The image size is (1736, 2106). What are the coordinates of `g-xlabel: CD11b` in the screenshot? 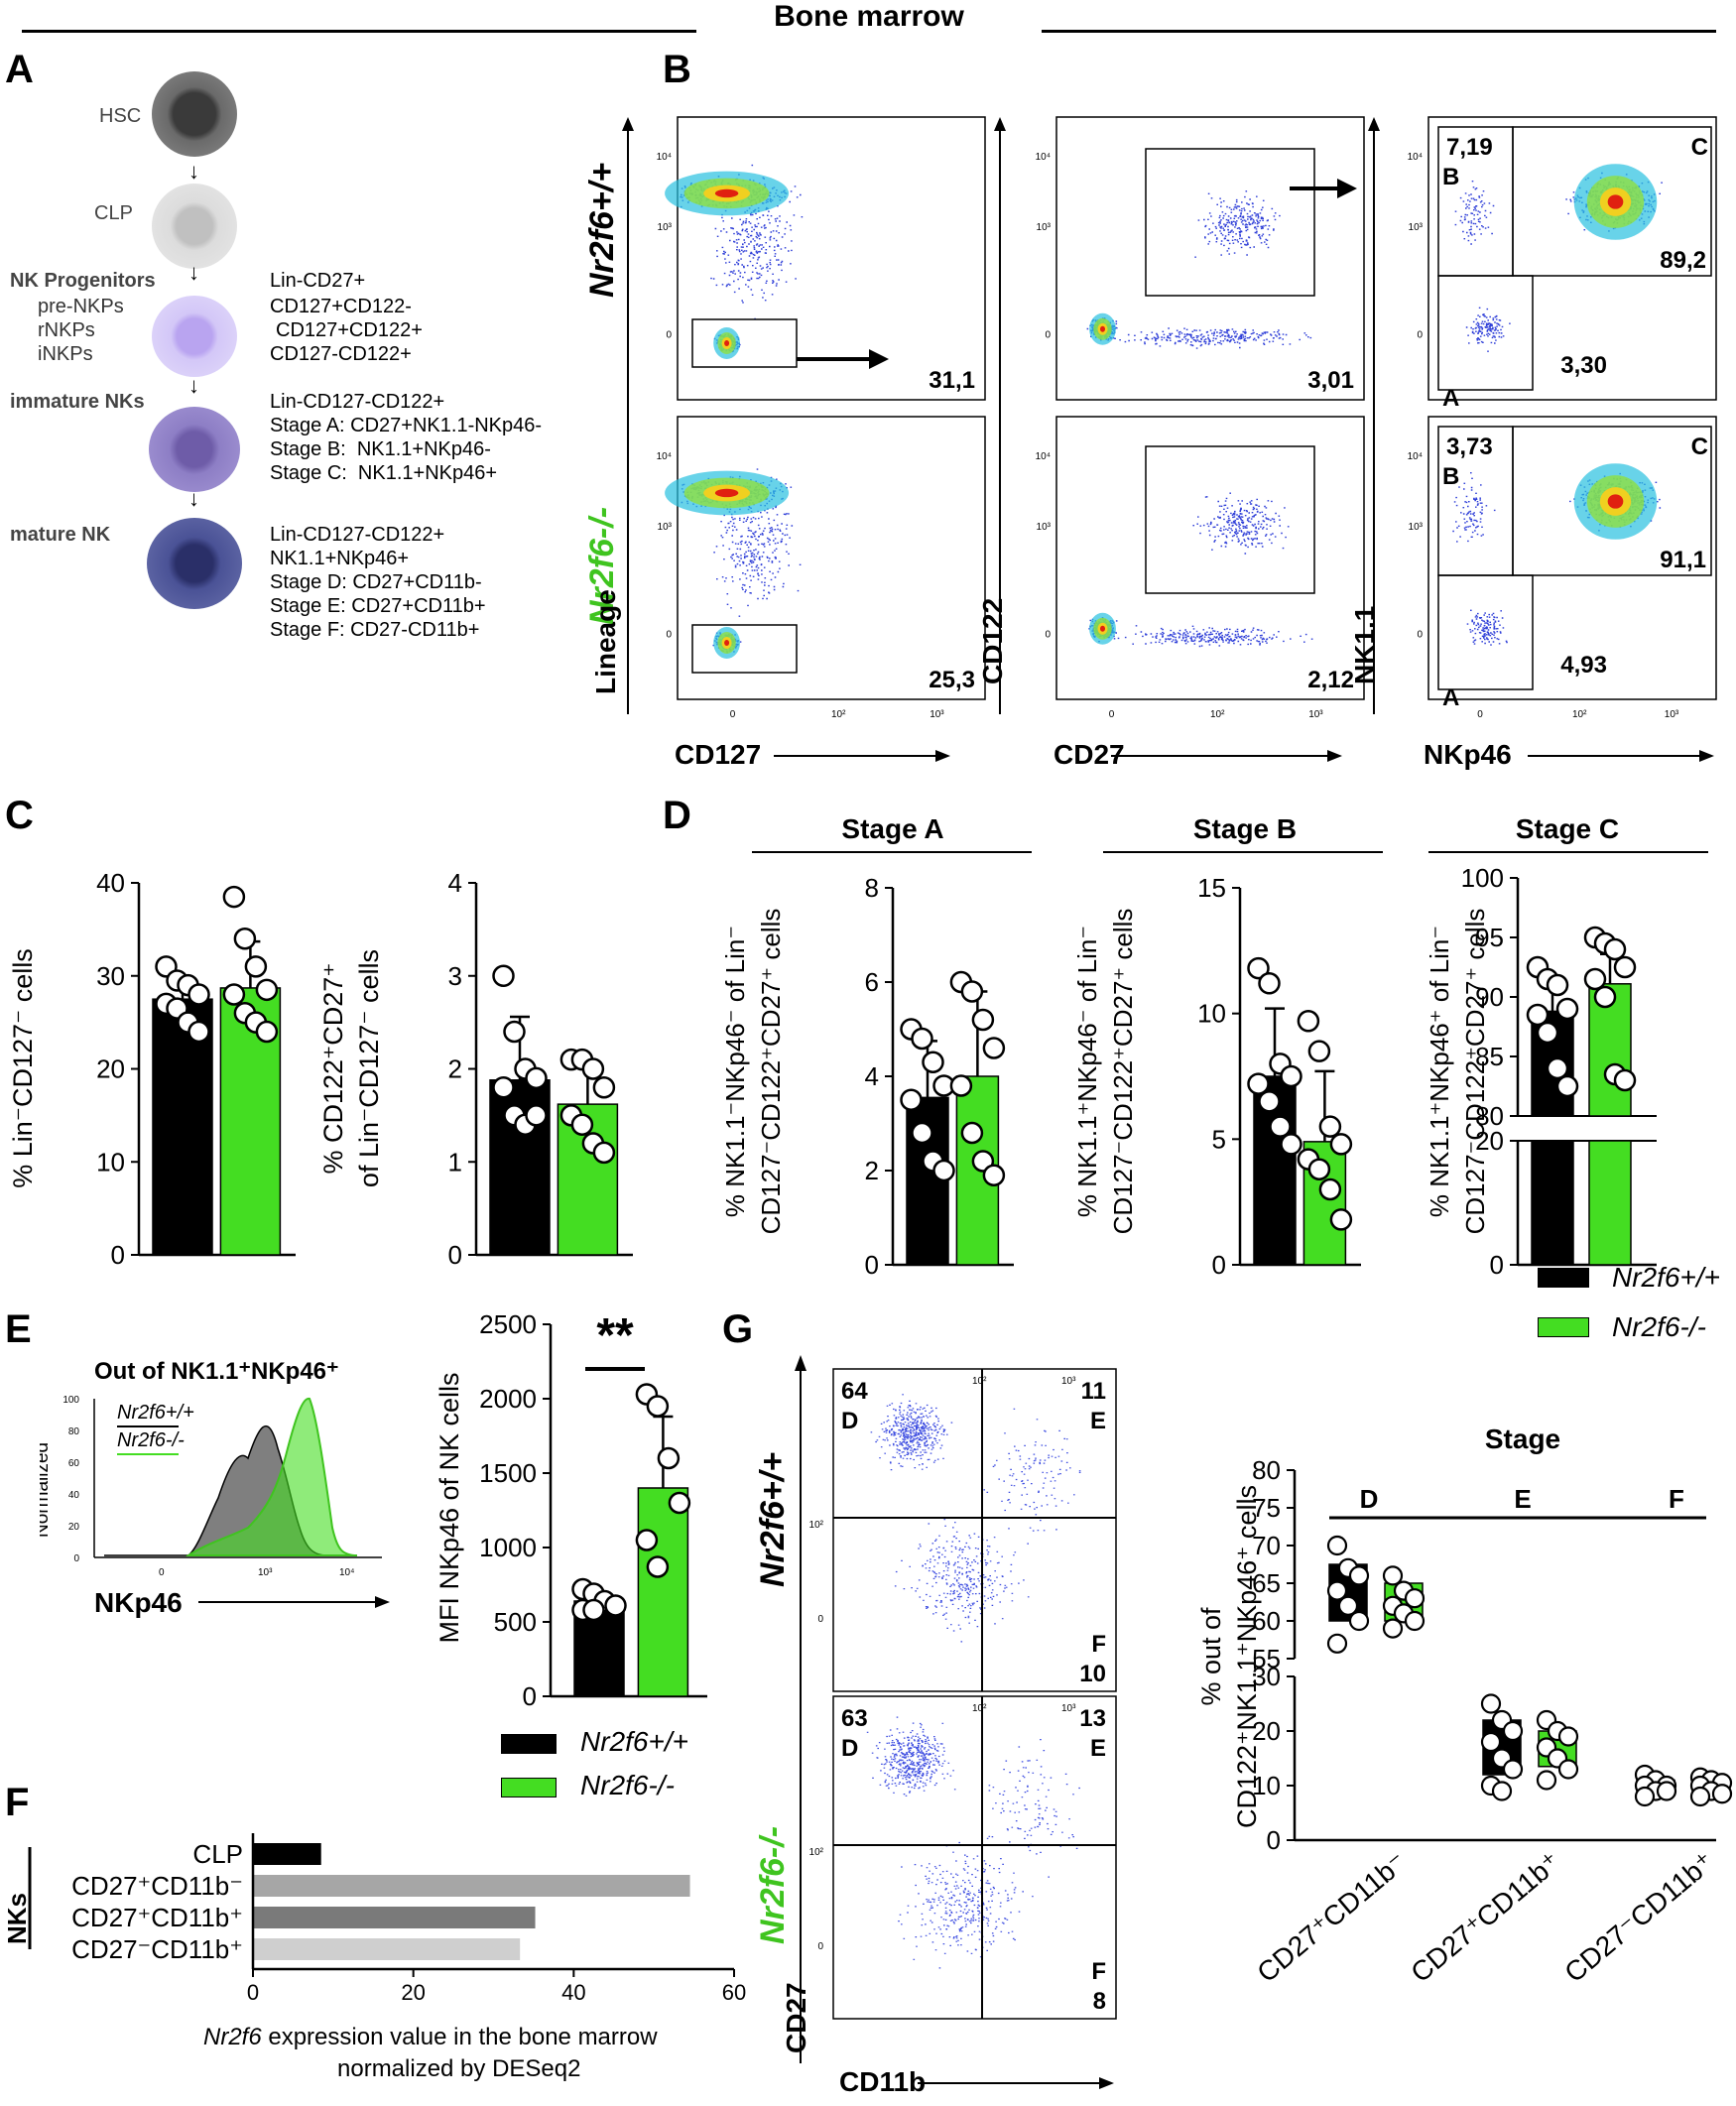 It's located at (882, 2081).